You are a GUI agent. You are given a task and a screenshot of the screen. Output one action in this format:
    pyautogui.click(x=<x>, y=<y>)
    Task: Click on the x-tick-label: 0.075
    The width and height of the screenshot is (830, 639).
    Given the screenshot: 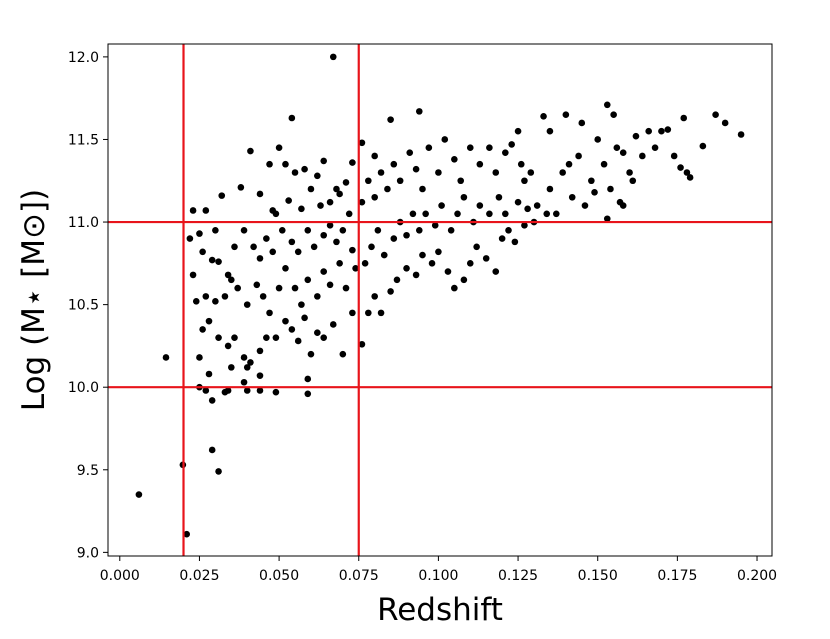 What is the action you would take?
    pyautogui.click(x=359, y=576)
    